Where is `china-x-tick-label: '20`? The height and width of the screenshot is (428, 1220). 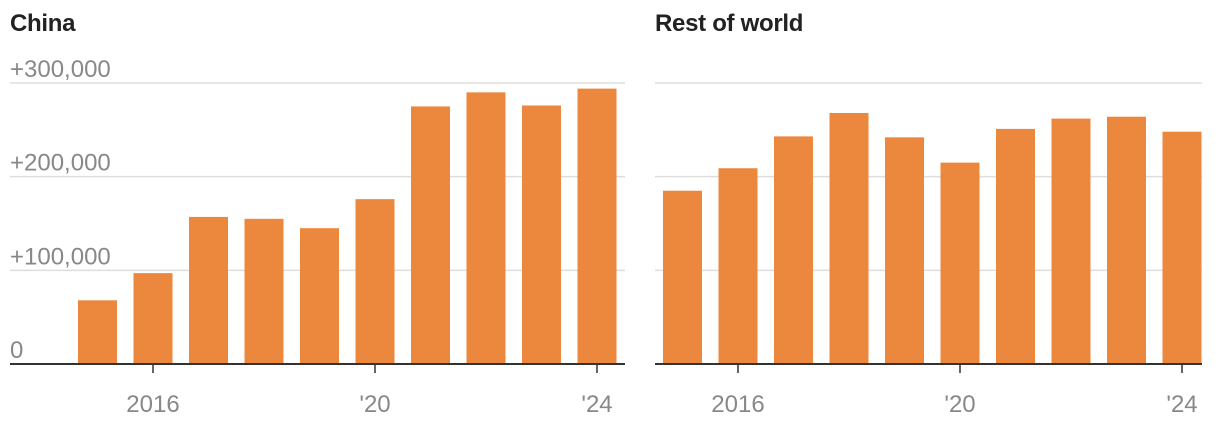 china-x-tick-label: '20 is located at coordinates (374, 404).